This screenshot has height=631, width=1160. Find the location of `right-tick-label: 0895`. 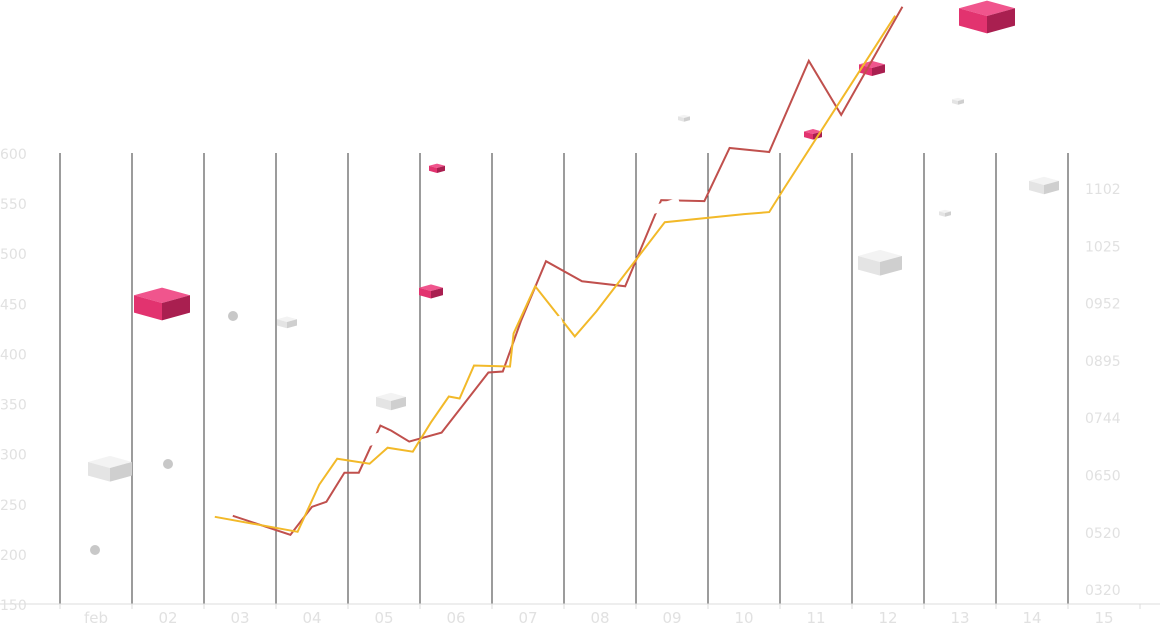

right-tick-label: 0895 is located at coordinates (1103, 362).